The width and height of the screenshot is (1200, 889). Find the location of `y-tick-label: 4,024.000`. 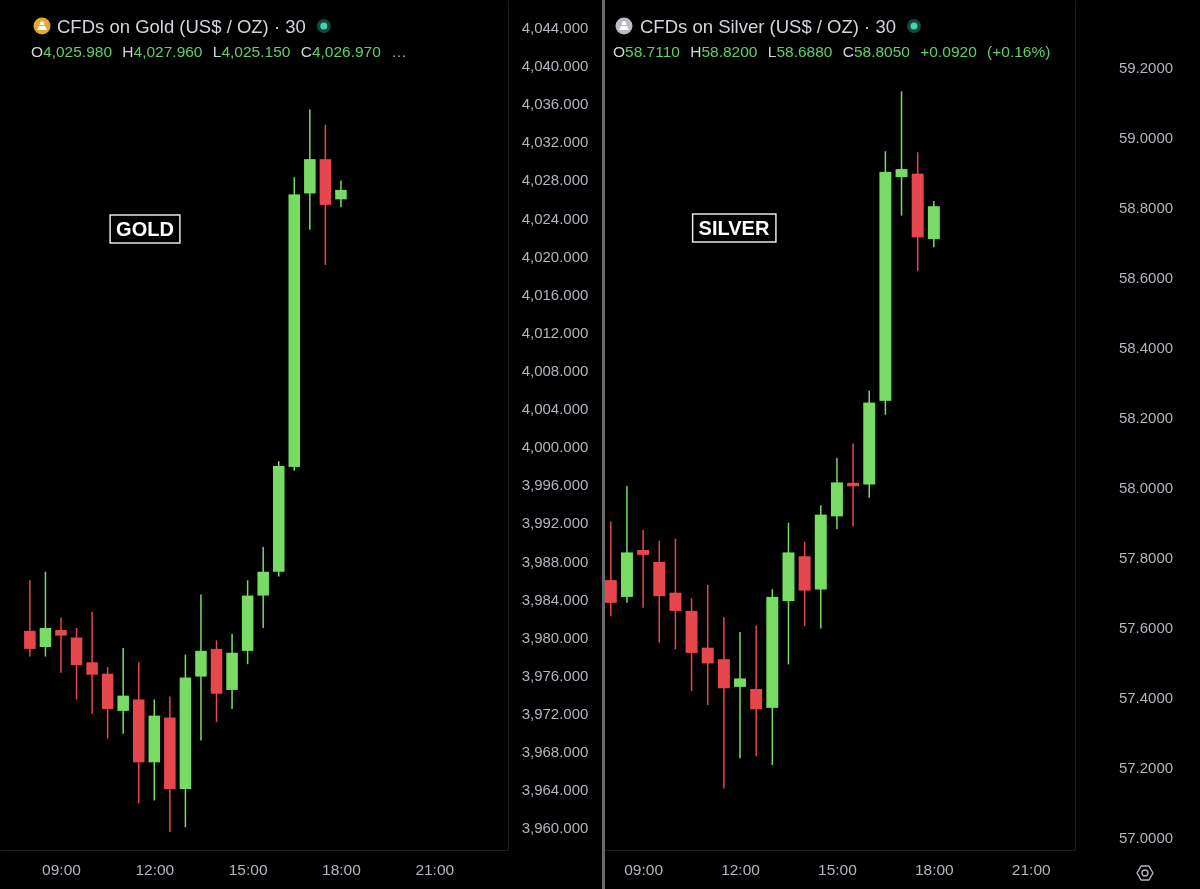

y-tick-label: 4,024.000 is located at coordinates (555, 218).